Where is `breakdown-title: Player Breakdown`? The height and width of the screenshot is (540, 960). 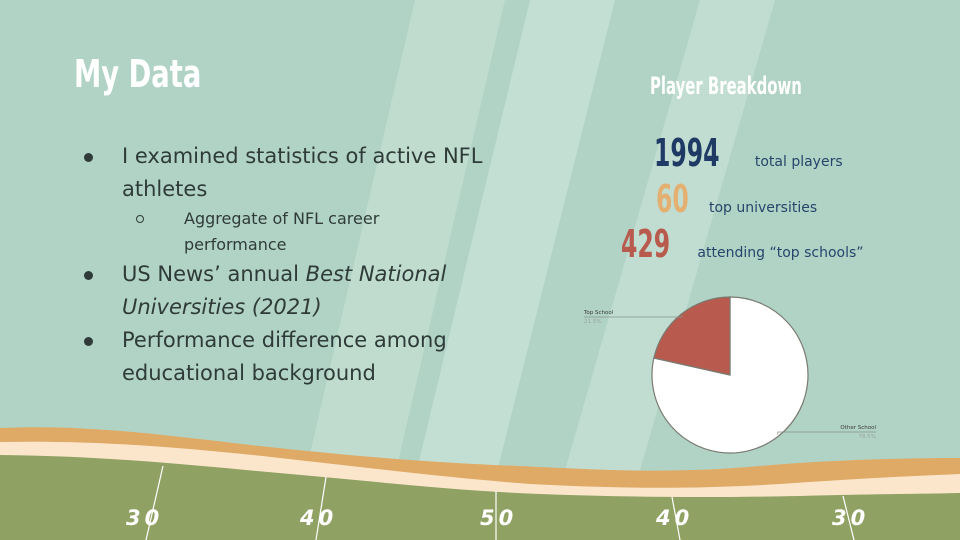
breakdown-title: Player Breakdown is located at coordinates (726, 86).